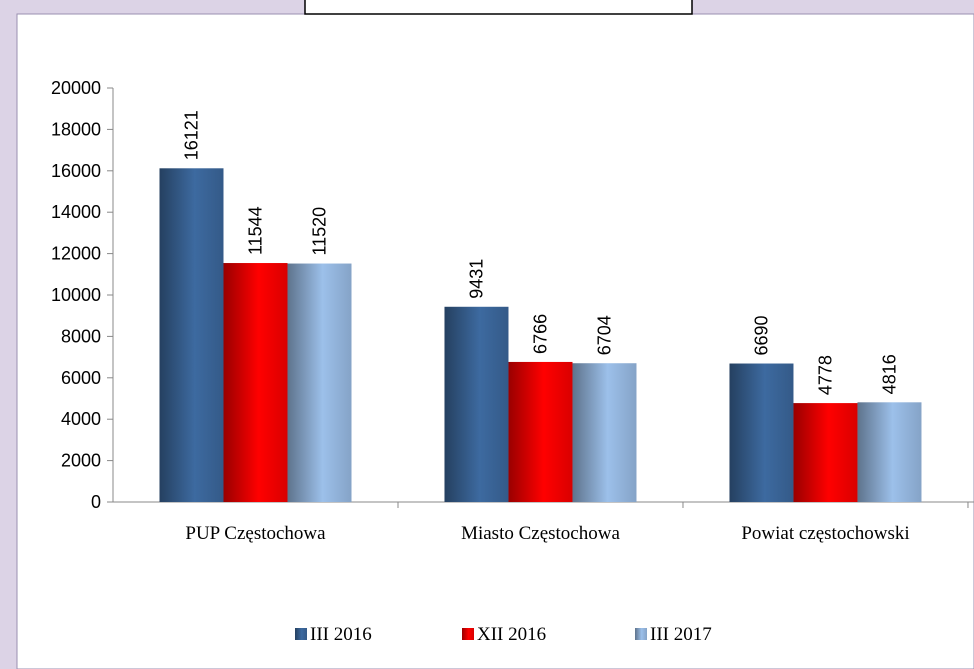 The width and height of the screenshot is (974, 669). What do you see at coordinates (255, 533) in the screenshot?
I see `x-tick-label: PUP Częstochowa` at bounding box center [255, 533].